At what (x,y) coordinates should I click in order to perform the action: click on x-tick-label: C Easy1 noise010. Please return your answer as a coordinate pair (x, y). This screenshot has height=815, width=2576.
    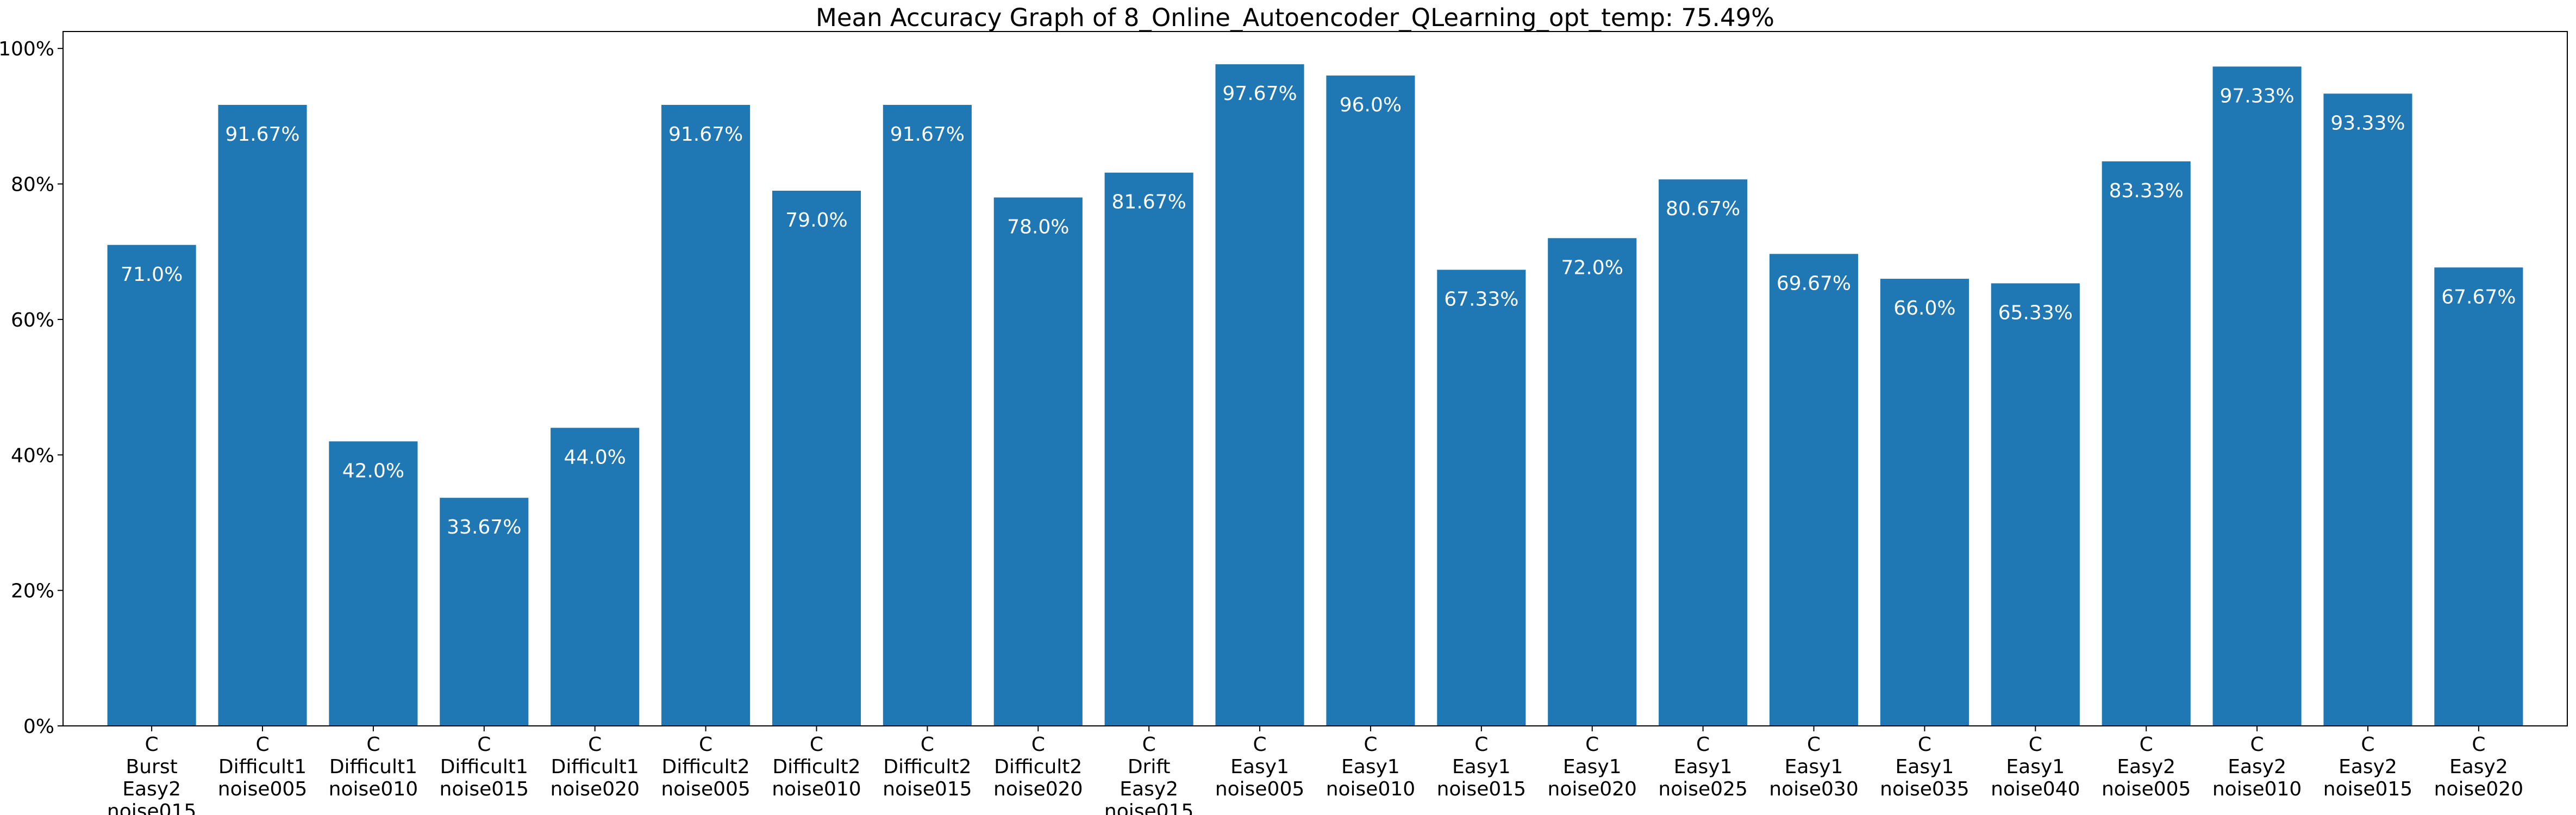
    Looking at the image, I should click on (1370, 767).